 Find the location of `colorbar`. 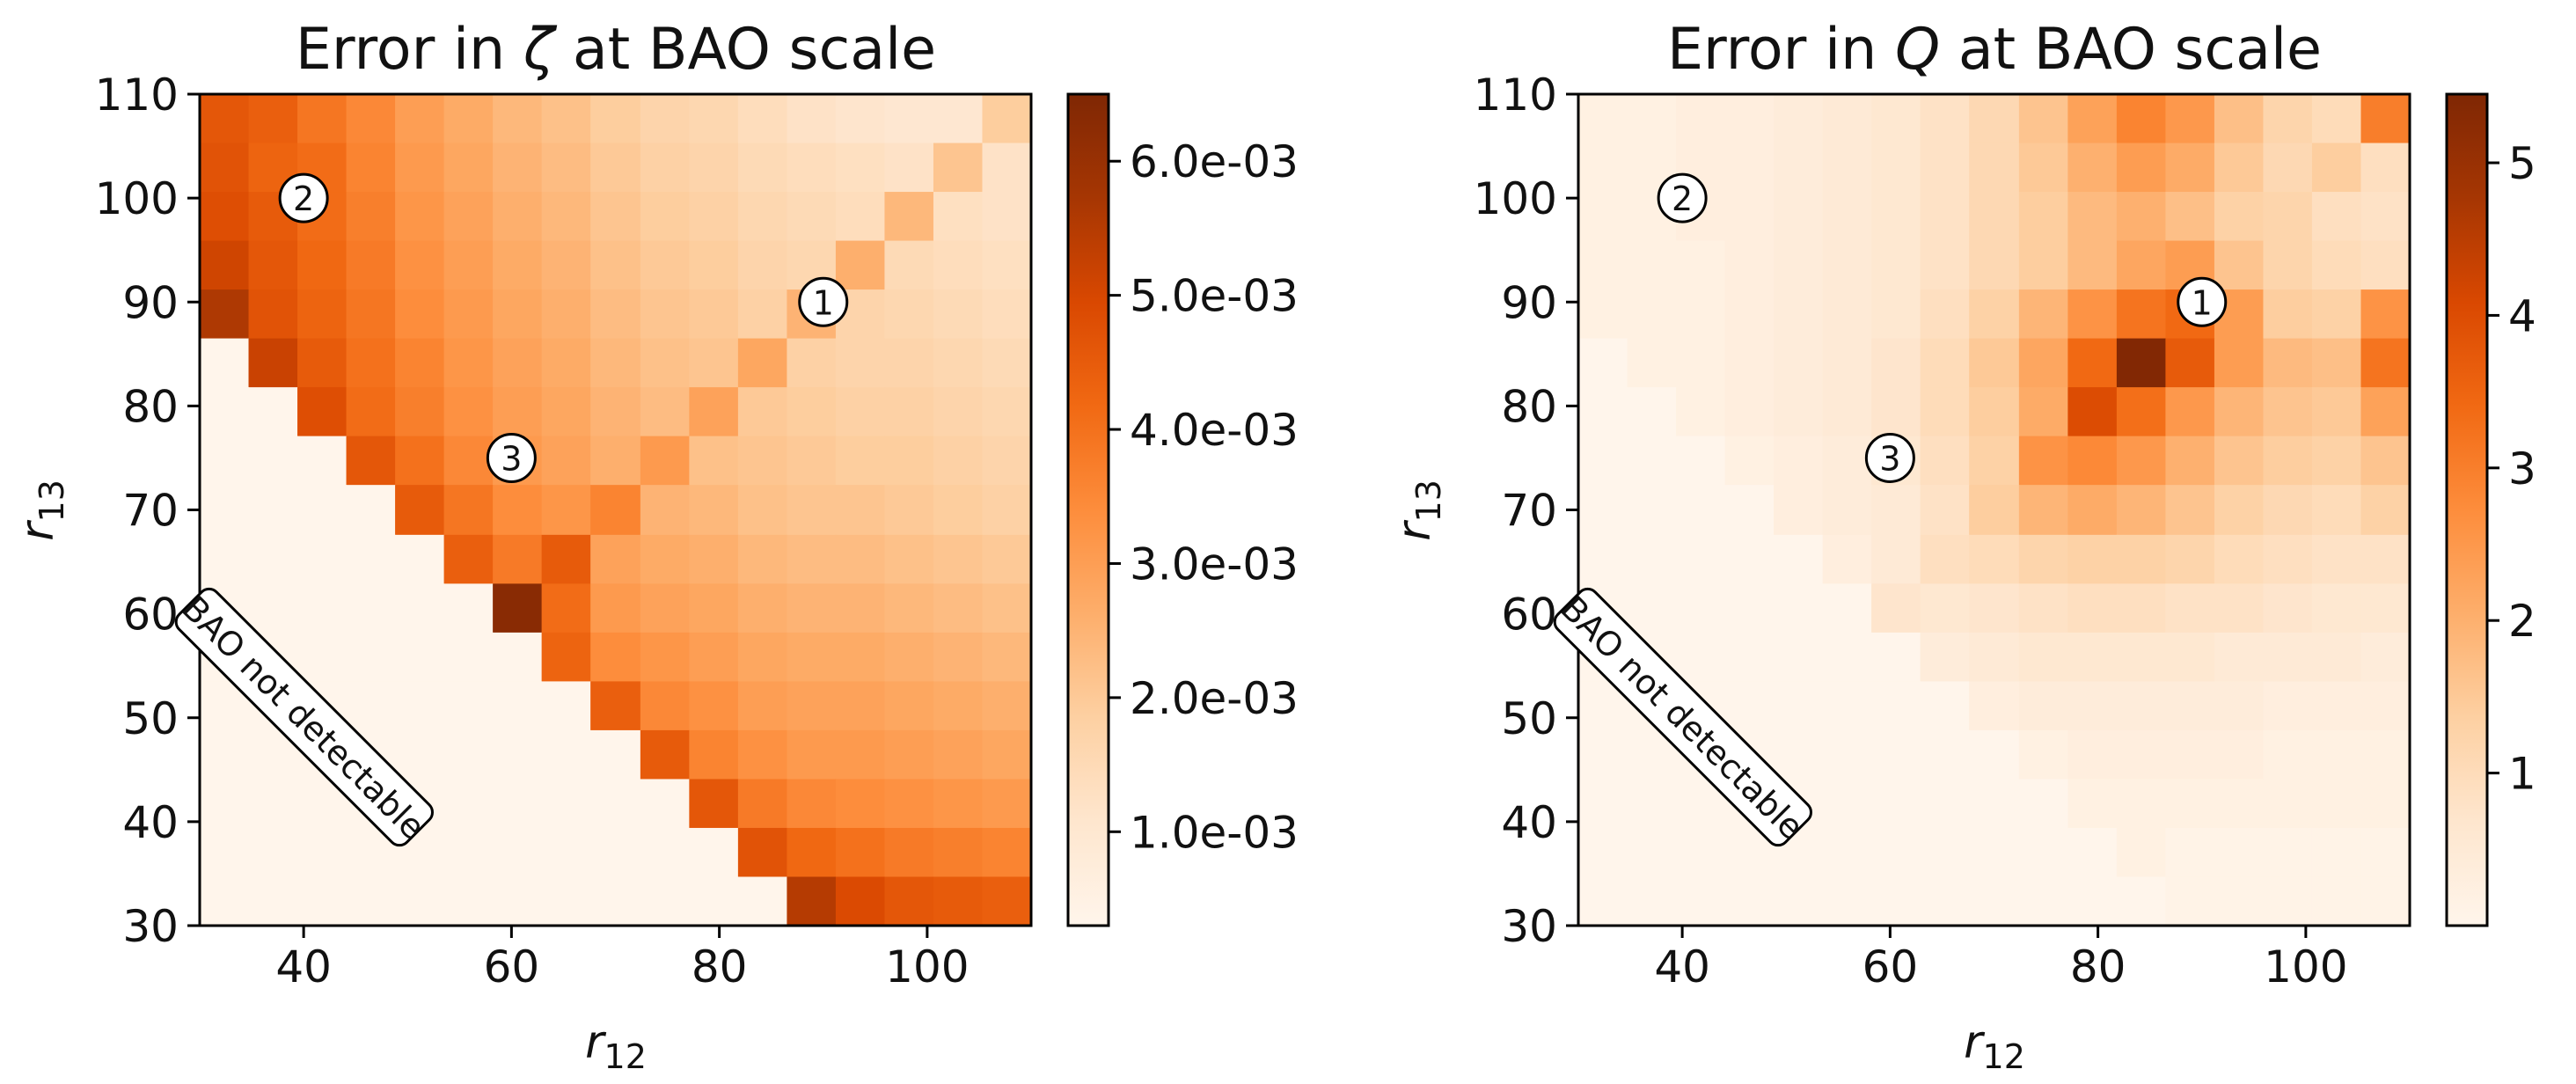

colorbar is located at coordinates (1088, 509).